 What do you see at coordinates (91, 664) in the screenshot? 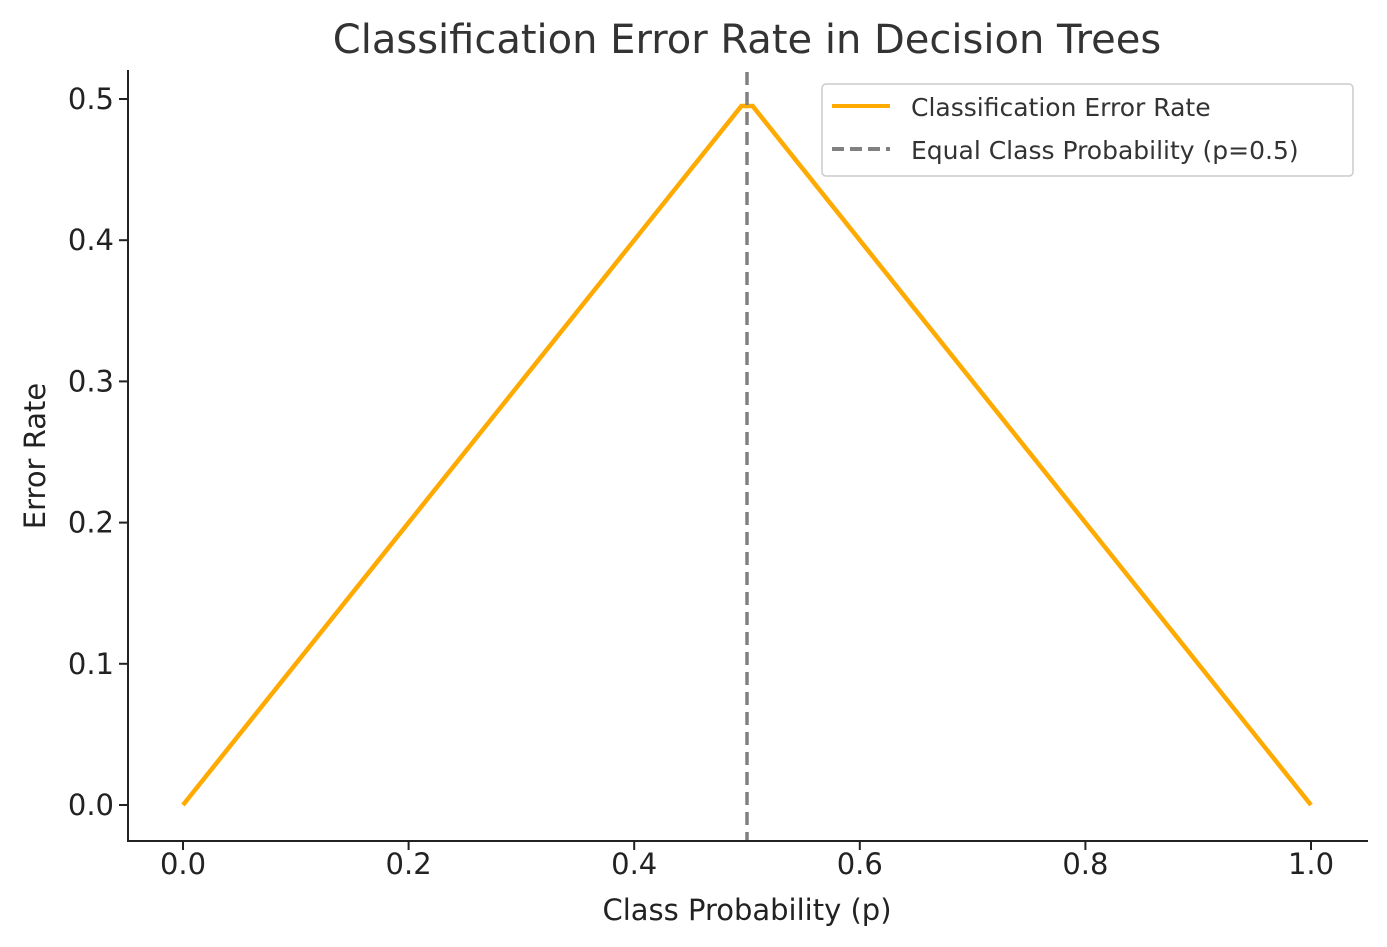
I see `y-tick-label: 0.1` at bounding box center [91, 664].